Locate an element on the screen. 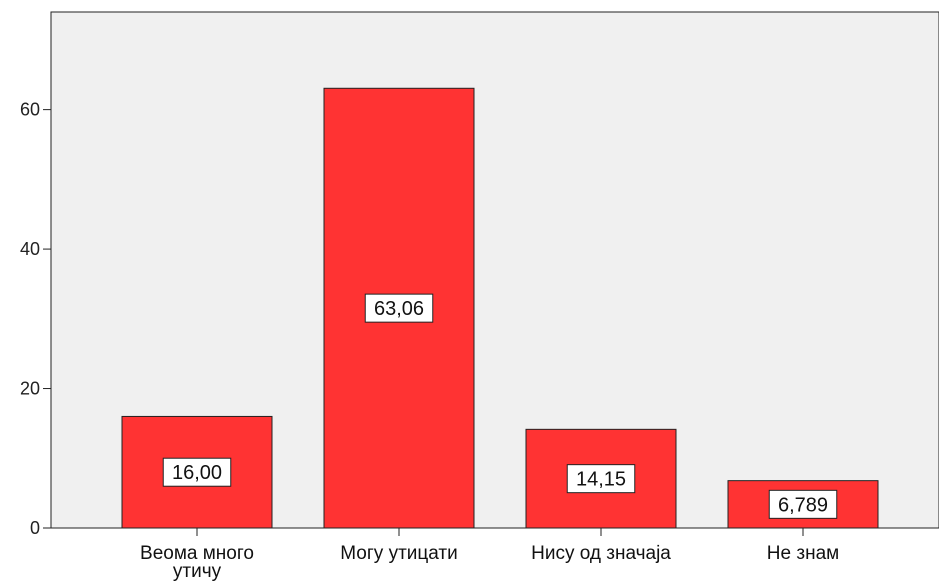  y-axis: 0 20 40 60 is located at coordinates (35, 319).